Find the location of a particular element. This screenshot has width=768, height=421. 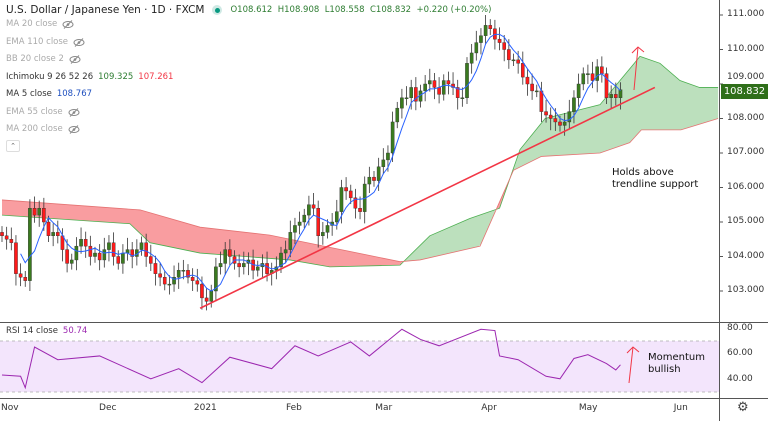

rsi-value: 50.74 is located at coordinates (75, 331).